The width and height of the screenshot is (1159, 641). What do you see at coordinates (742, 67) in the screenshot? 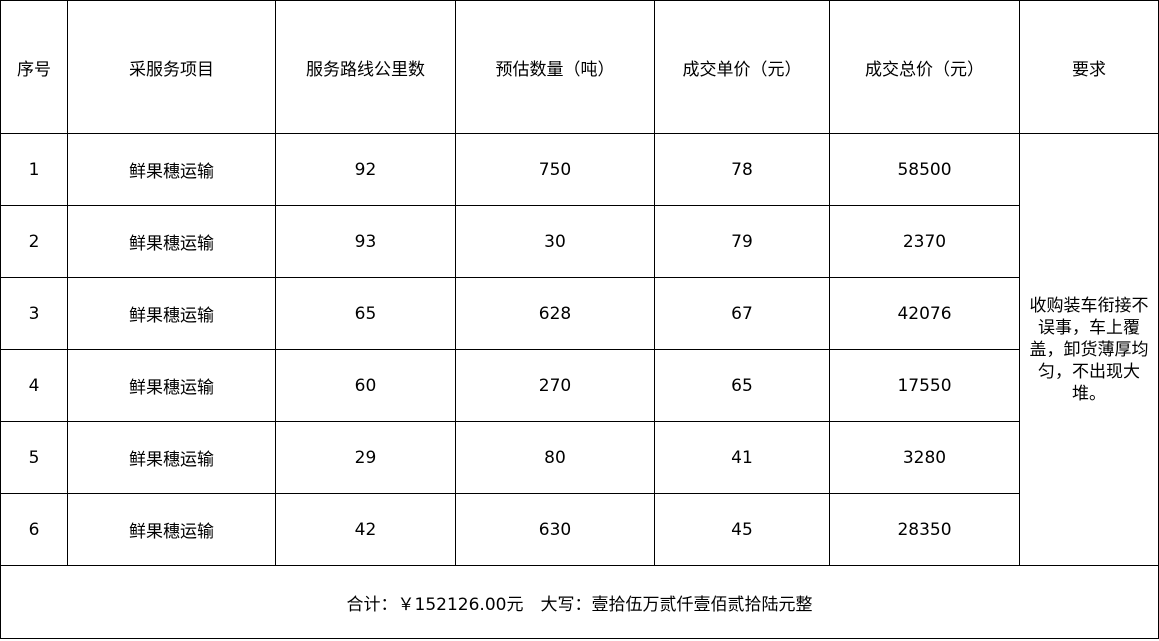
I see `header-cell: 成交单价（元）` at bounding box center [742, 67].